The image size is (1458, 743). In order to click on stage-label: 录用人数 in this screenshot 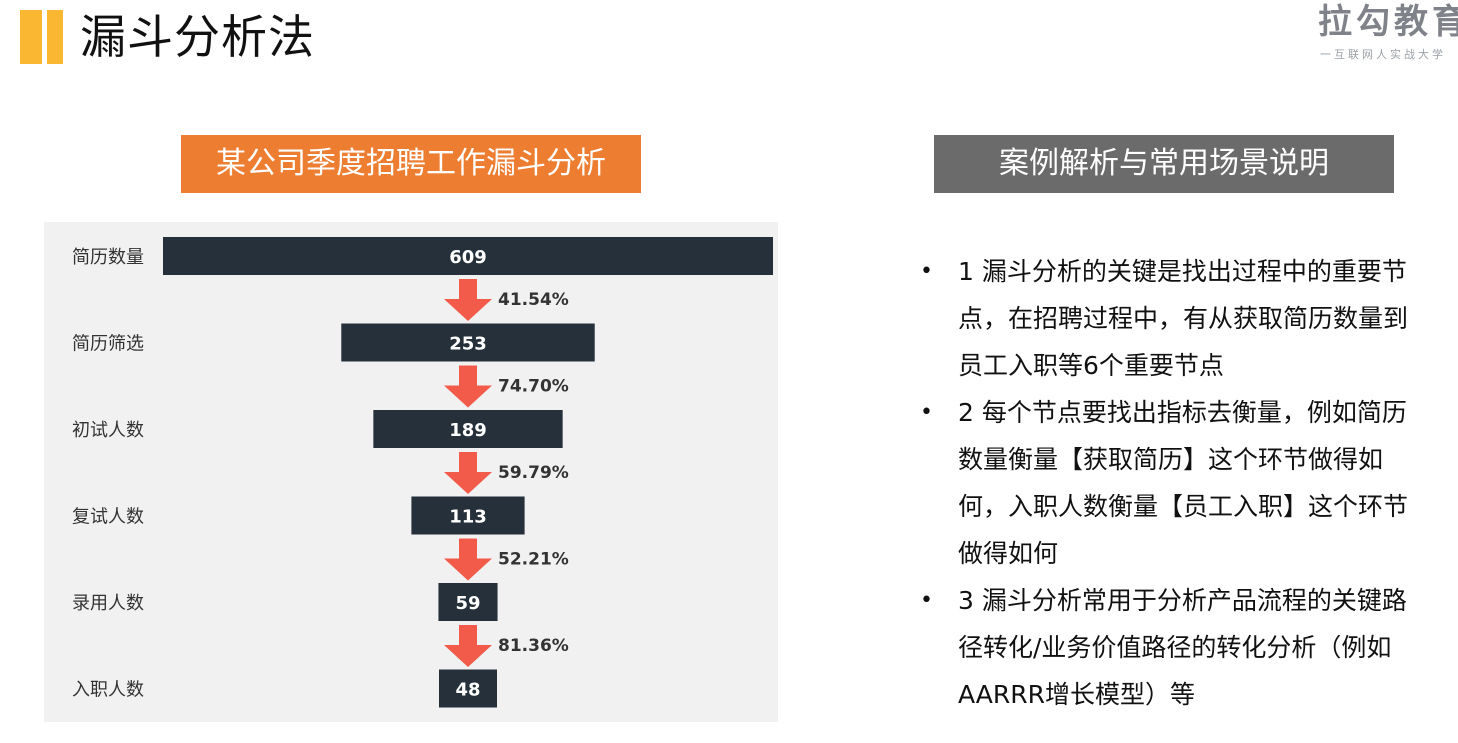, I will do `click(108, 603)`.